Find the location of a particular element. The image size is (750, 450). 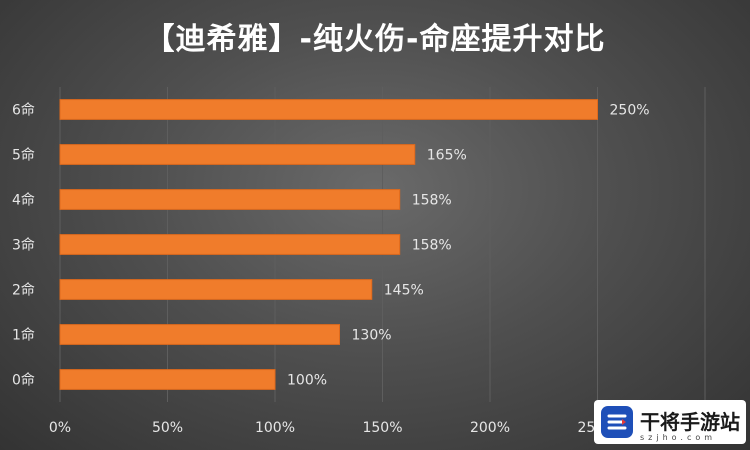

data-label-2: 145% is located at coordinates (404, 291).